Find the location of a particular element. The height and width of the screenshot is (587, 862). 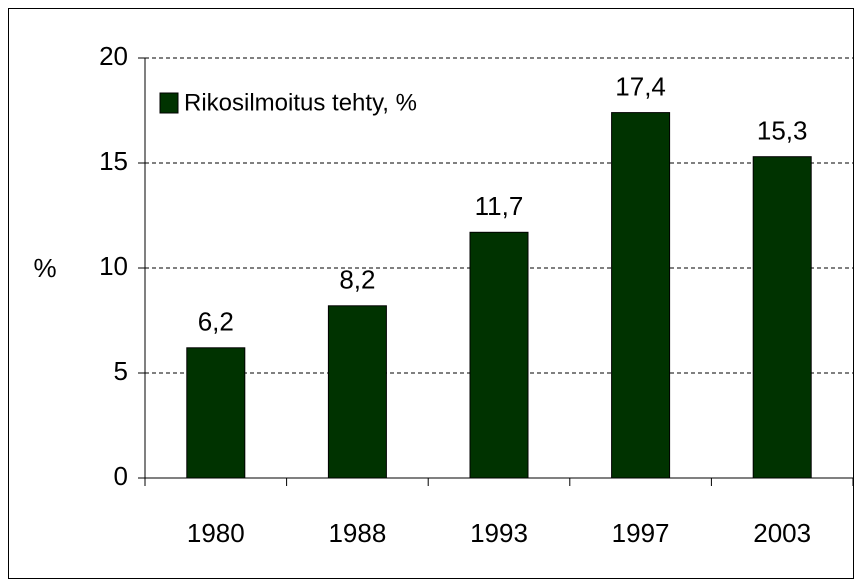

y-tick-label: 0 is located at coordinates (121, 476).